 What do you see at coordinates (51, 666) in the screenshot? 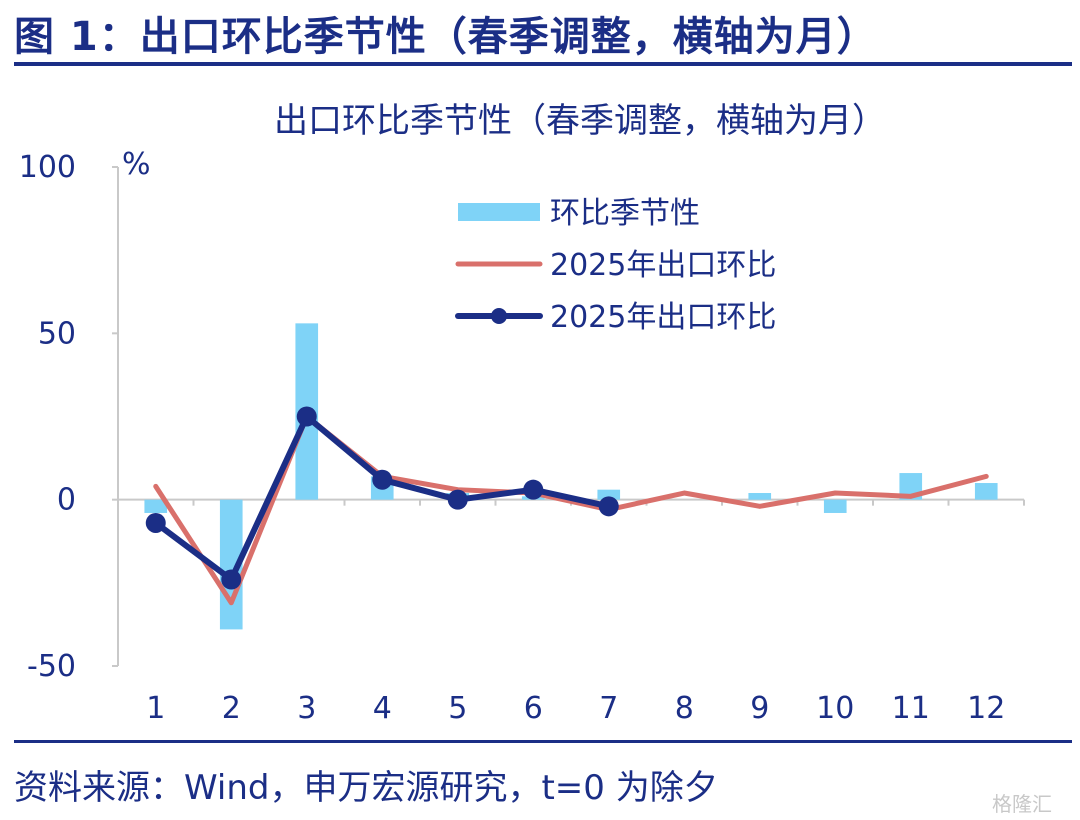
I see `y-tick-label: -50` at bounding box center [51, 666].